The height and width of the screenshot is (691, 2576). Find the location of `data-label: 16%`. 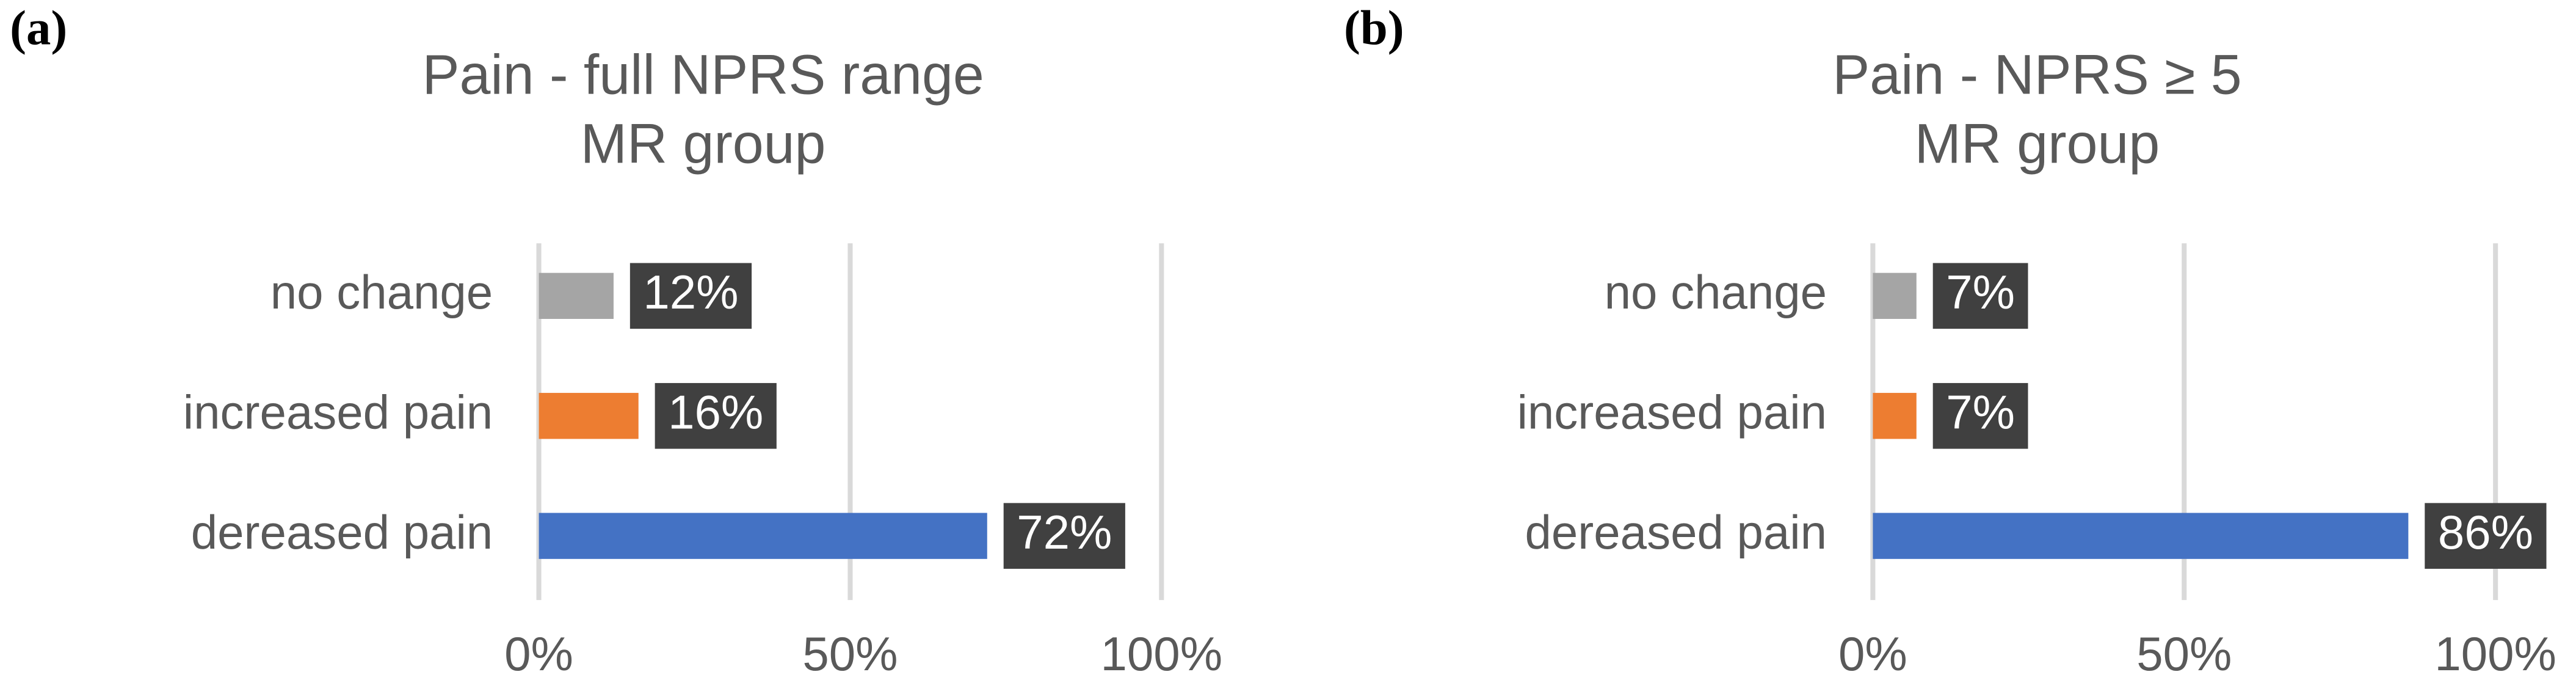

data-label: 16% is located at coordinates (715, 412).